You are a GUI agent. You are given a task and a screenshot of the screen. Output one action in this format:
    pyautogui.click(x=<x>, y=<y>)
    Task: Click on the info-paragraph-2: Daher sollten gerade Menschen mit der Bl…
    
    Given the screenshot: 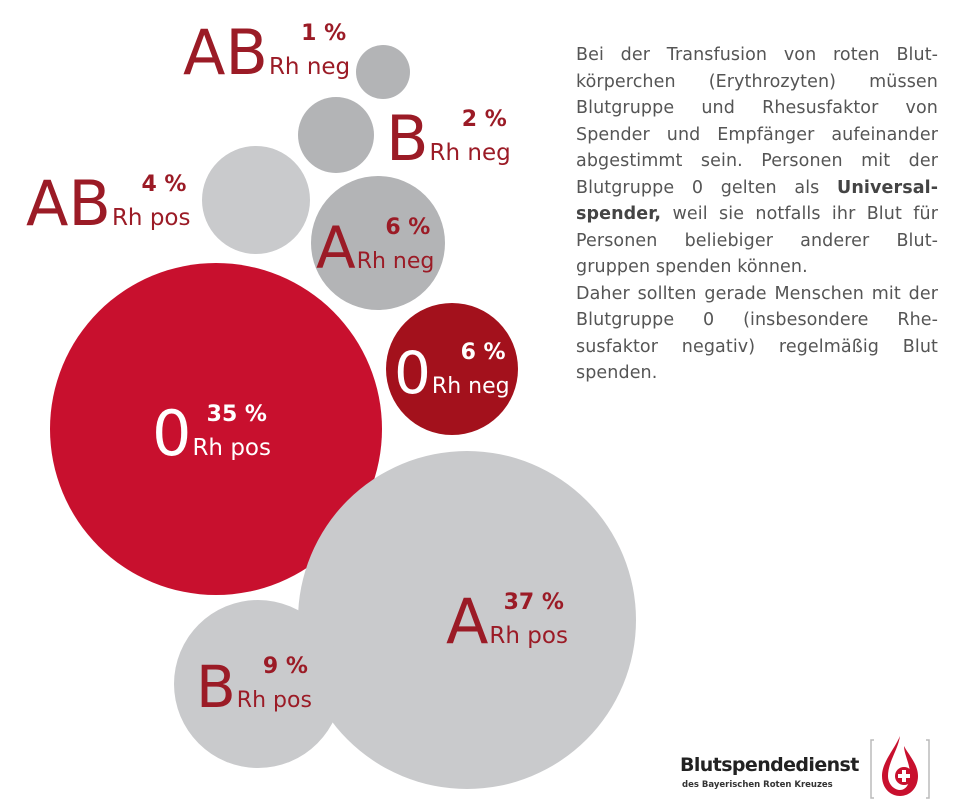 What is the action you would take?
    pyautogui.click(x=757, y=333)
    